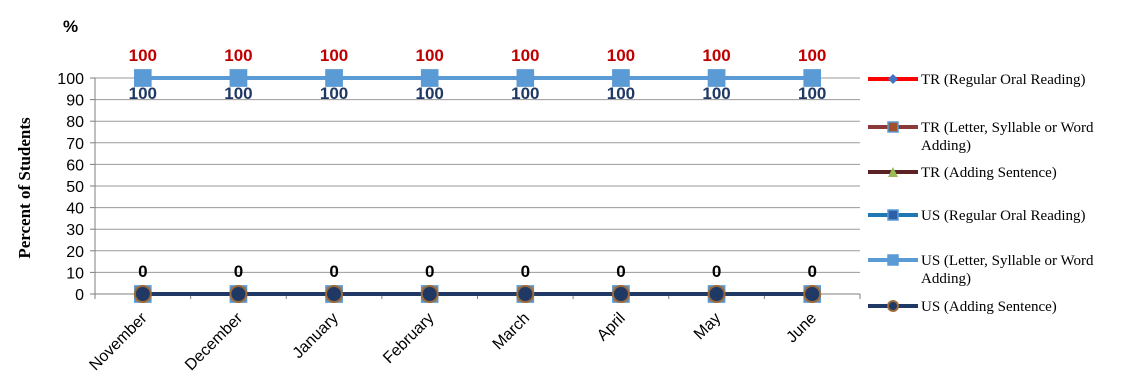 The width and height of the screenshot is (1137, 390). What do you see at coordinates (1003, 216) in the screenshot?
I see `legend-label: US (Regular Oral Reading)` at bounding box center [1003, 216].